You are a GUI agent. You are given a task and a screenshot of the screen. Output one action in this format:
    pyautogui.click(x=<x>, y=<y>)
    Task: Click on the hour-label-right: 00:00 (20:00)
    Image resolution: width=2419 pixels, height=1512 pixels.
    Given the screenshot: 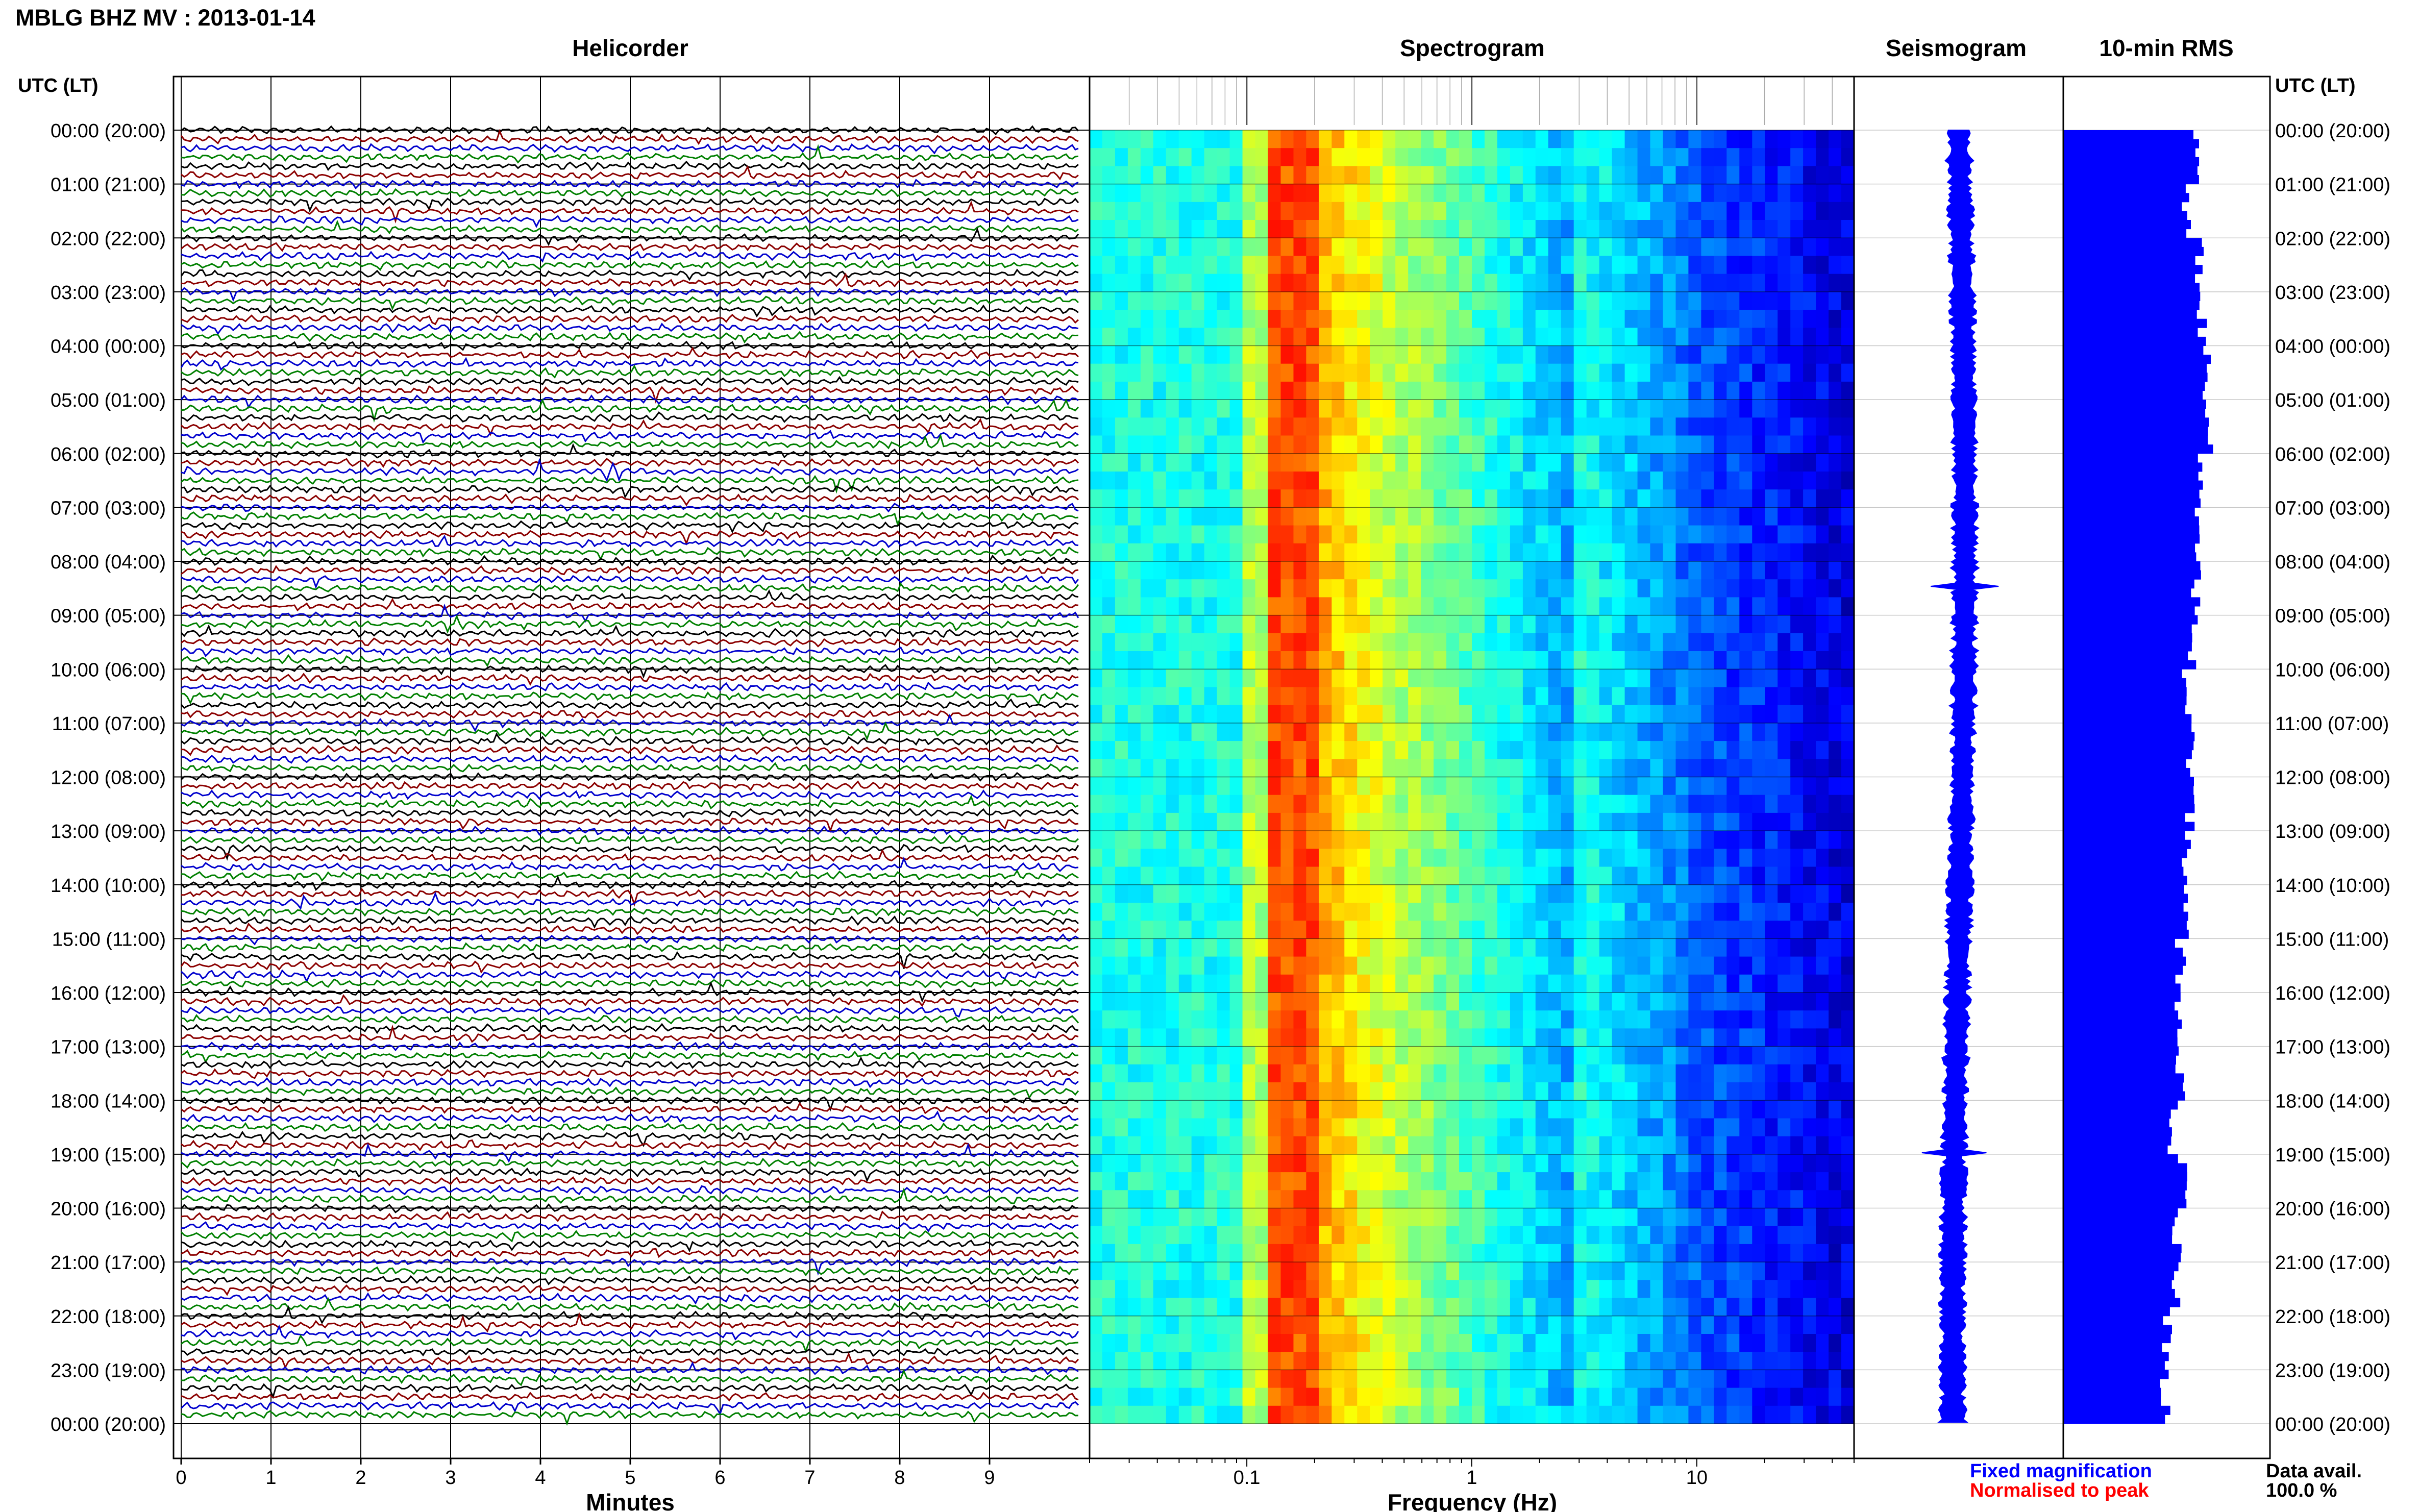 What is the action you would take?
    pyautogui.click(x=2332, y=1424)
    